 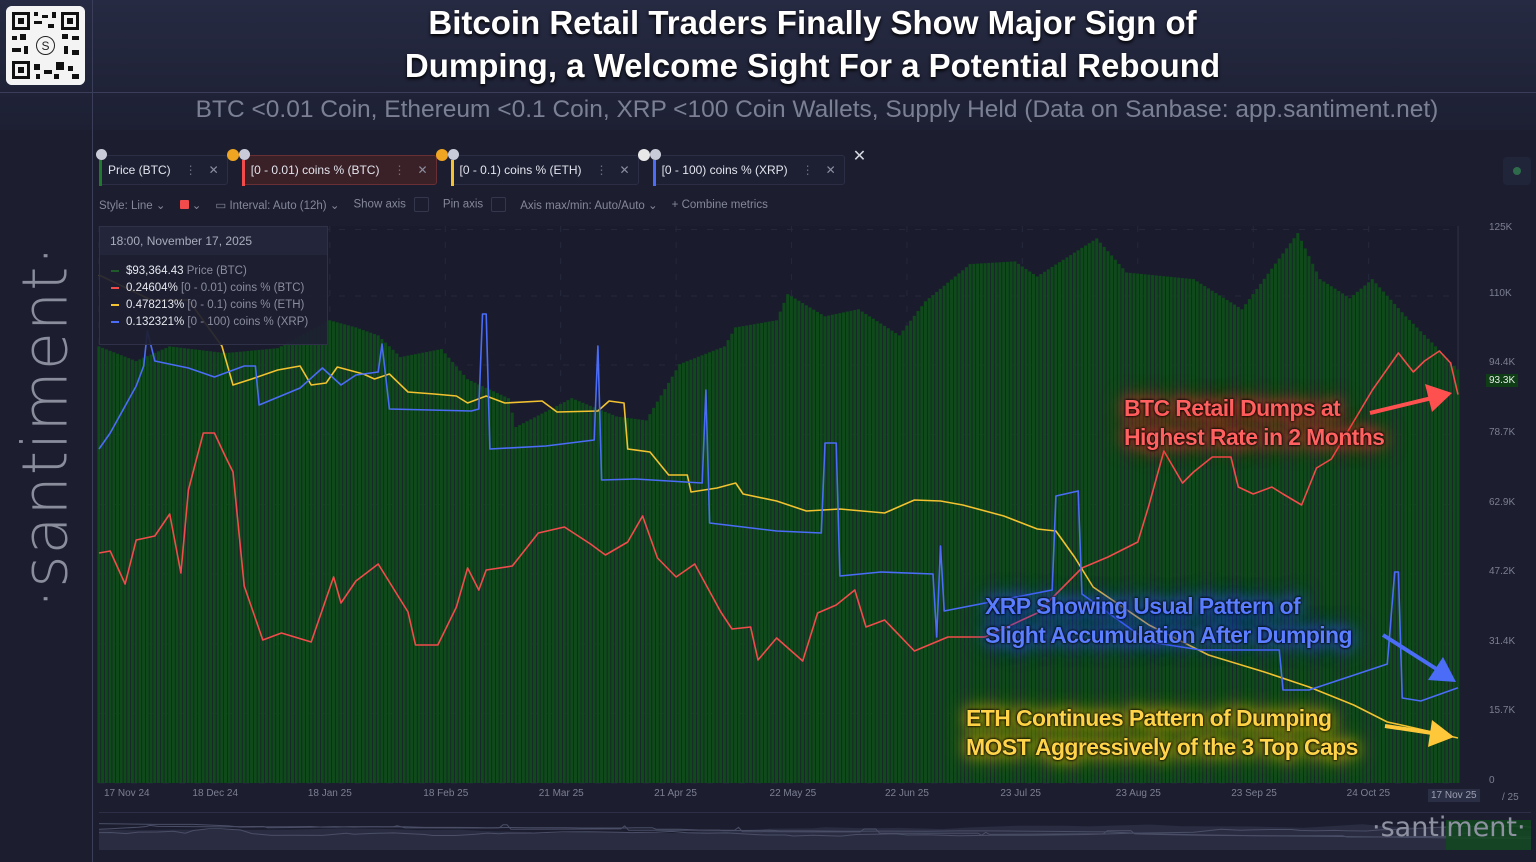 What do you see at coordinates (588, 205) in the screenshot?
I see `axis-minmax-dropdown: Axis max/min: Auto/Auto ⌄` at bounding box center [588, 205].